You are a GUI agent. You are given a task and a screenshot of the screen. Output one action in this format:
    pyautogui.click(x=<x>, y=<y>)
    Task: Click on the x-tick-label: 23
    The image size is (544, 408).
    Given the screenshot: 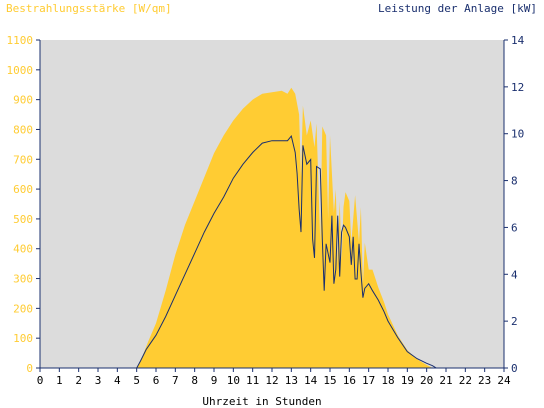 What is the action you would take?
    pyautogui.click(x=484, y=380)
    